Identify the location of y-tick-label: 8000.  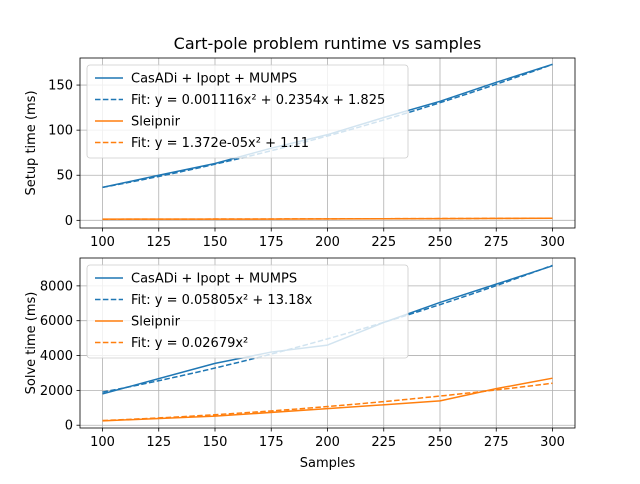
(56, 286).